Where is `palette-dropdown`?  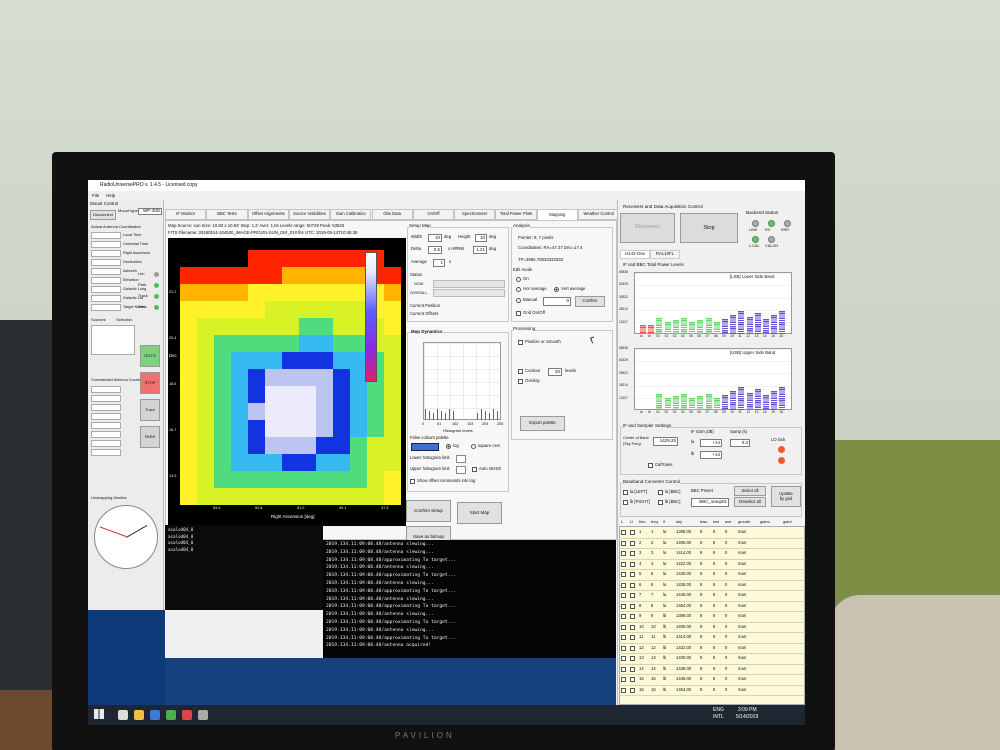 palette-dropdown is located at coordinates (425, 447).